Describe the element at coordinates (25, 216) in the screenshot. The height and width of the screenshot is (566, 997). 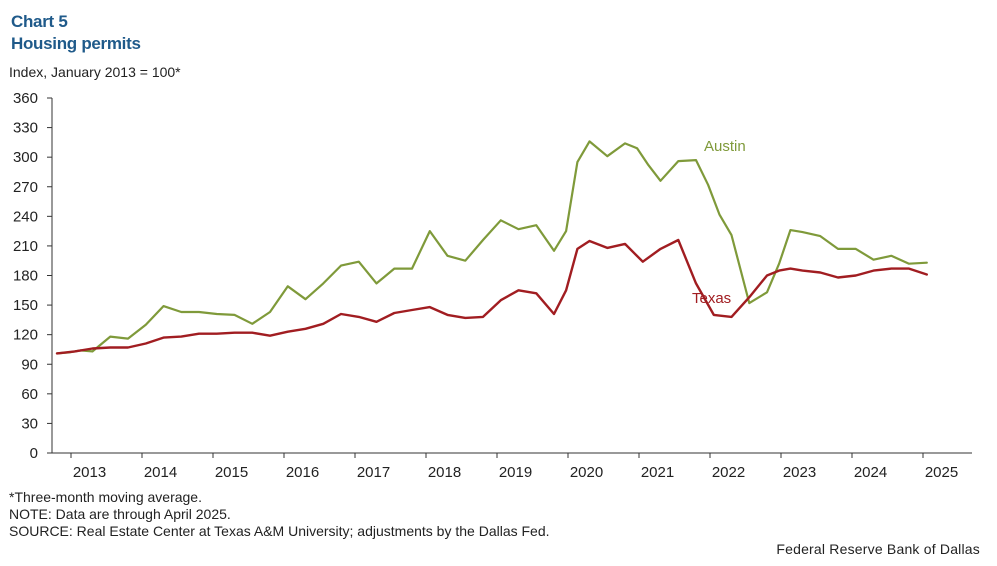
I see `y-tick-label: 240` at that location.